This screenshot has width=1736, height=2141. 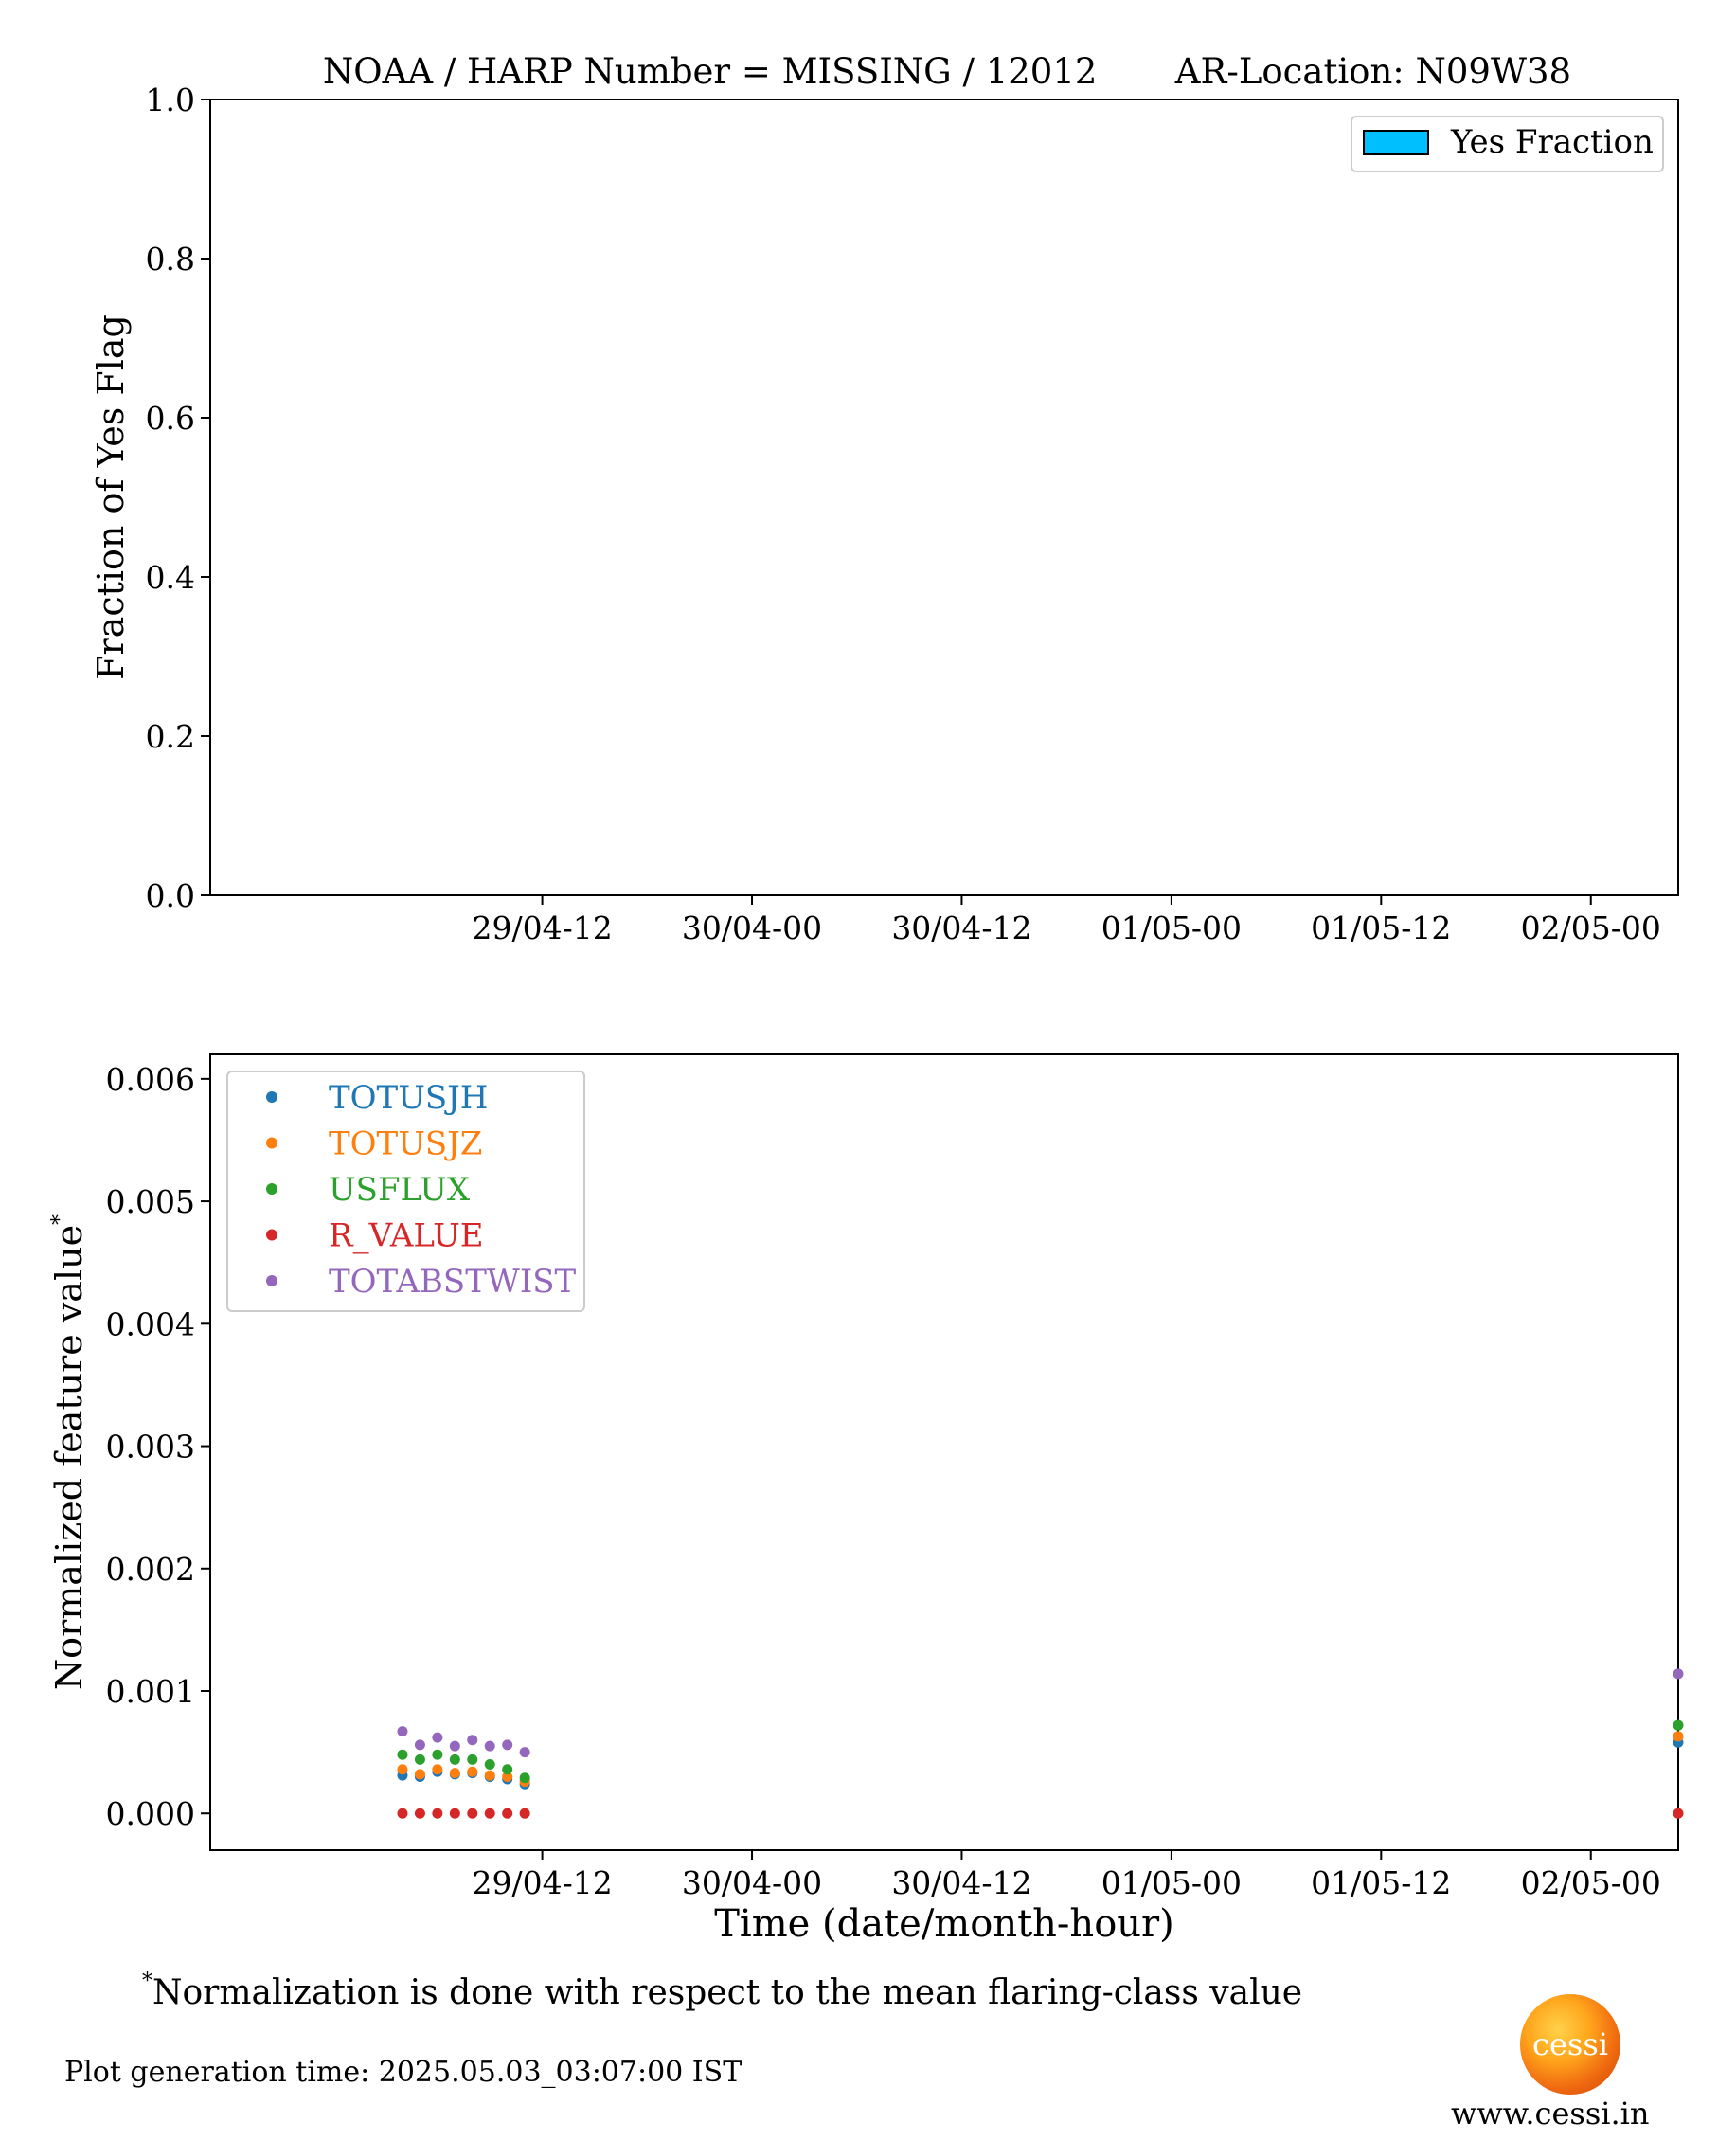 I want to click on y-tick-label: 0.003, so click(x=150, y=1447).